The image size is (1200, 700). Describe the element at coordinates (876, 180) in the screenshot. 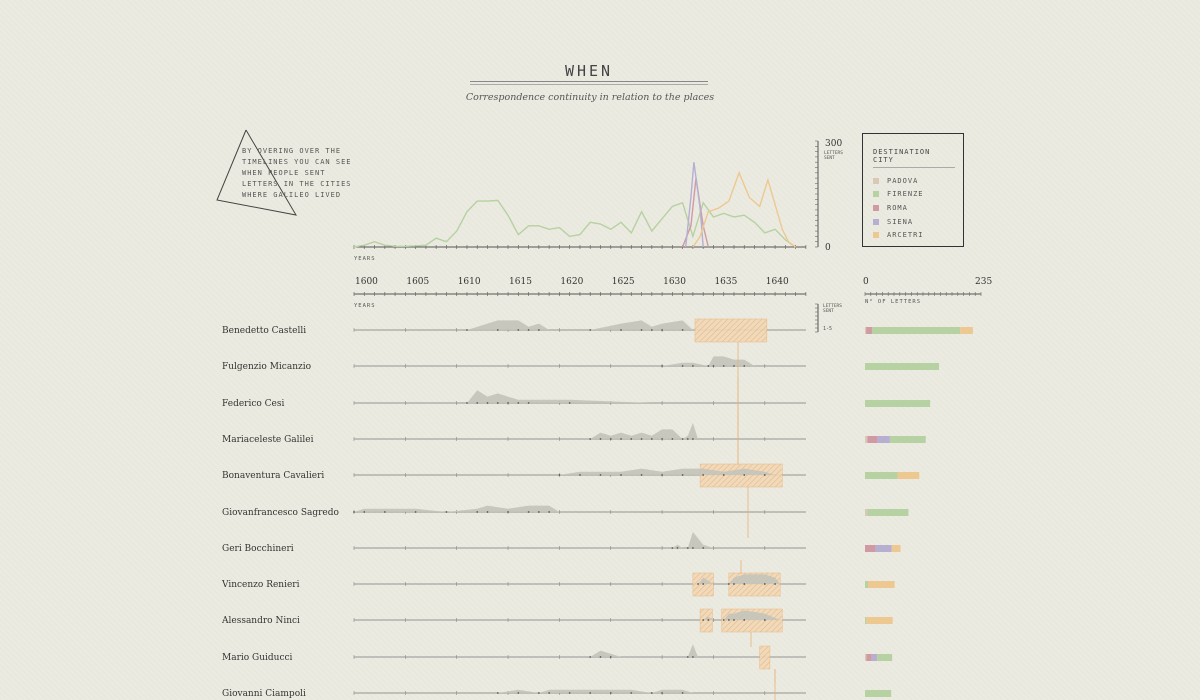

I see `legend-swatch-padova` at that location.